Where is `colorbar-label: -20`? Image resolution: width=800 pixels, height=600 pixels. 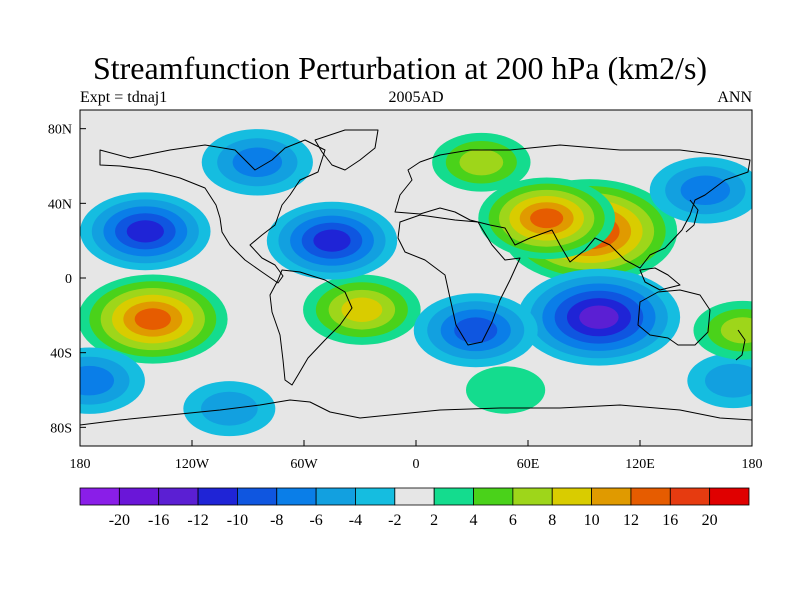 colorbar-label: -20 is located at coordinates (119, 520).